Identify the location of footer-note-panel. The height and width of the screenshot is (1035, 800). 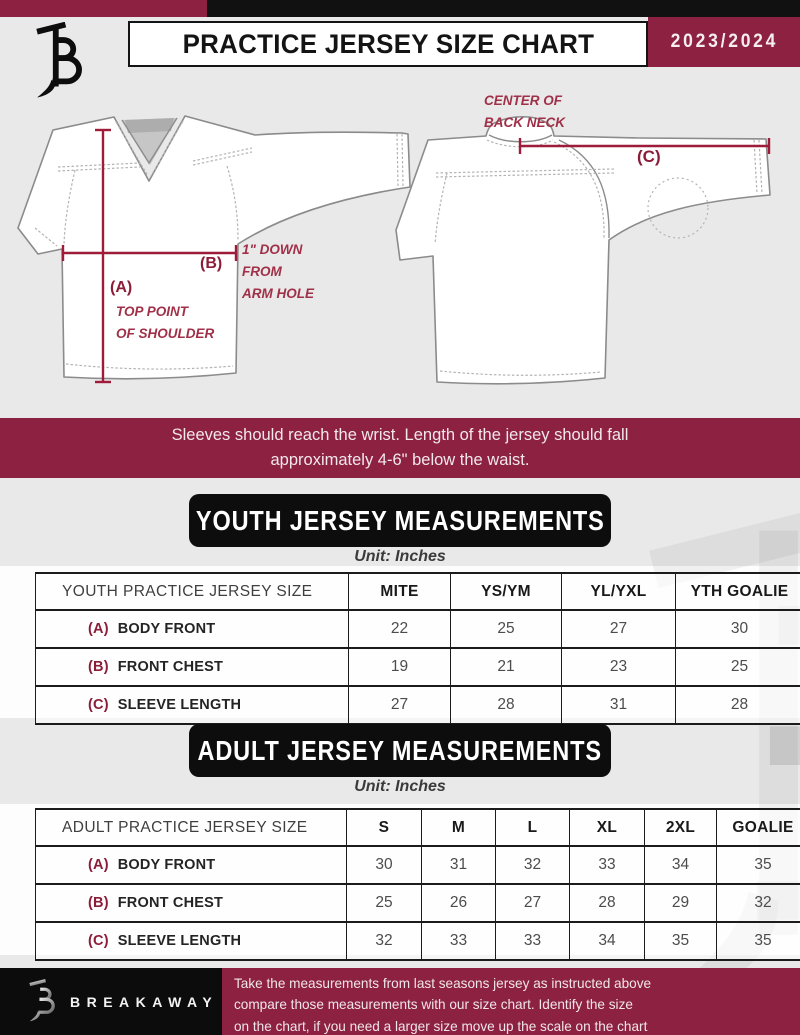
(511, 1001).